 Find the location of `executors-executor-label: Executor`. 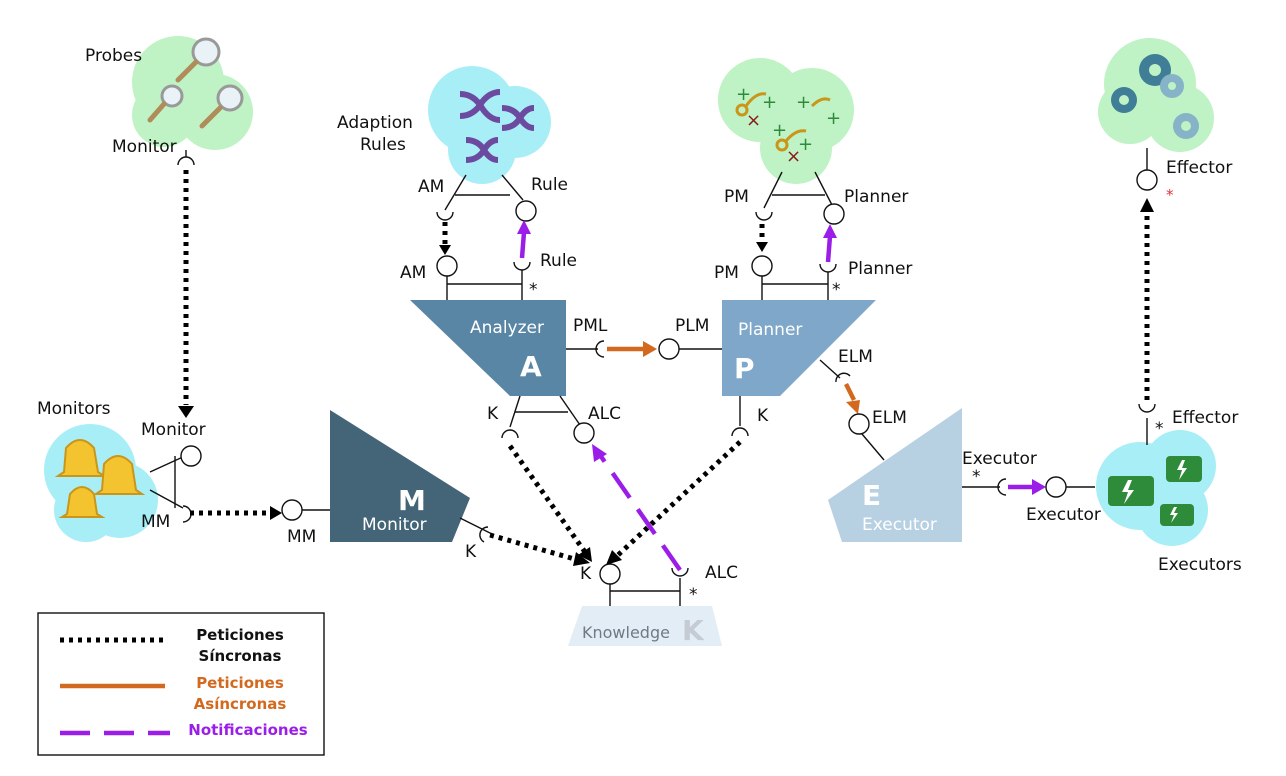

executors-executor-label: Executor is located at coordinates (1063, 515).